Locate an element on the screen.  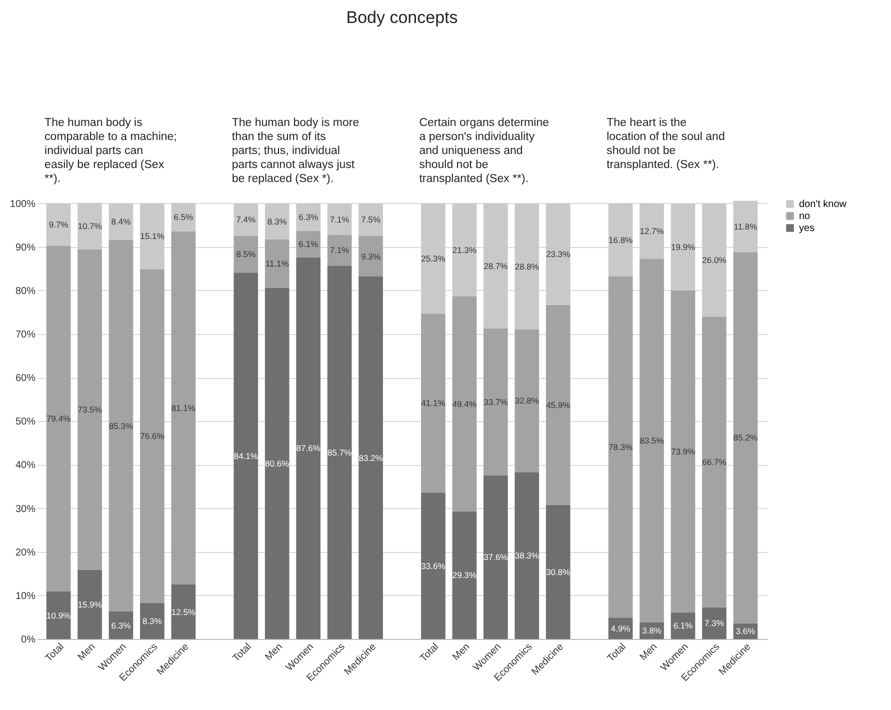
data-label: 83.2% is located at coordinates (371, 457).